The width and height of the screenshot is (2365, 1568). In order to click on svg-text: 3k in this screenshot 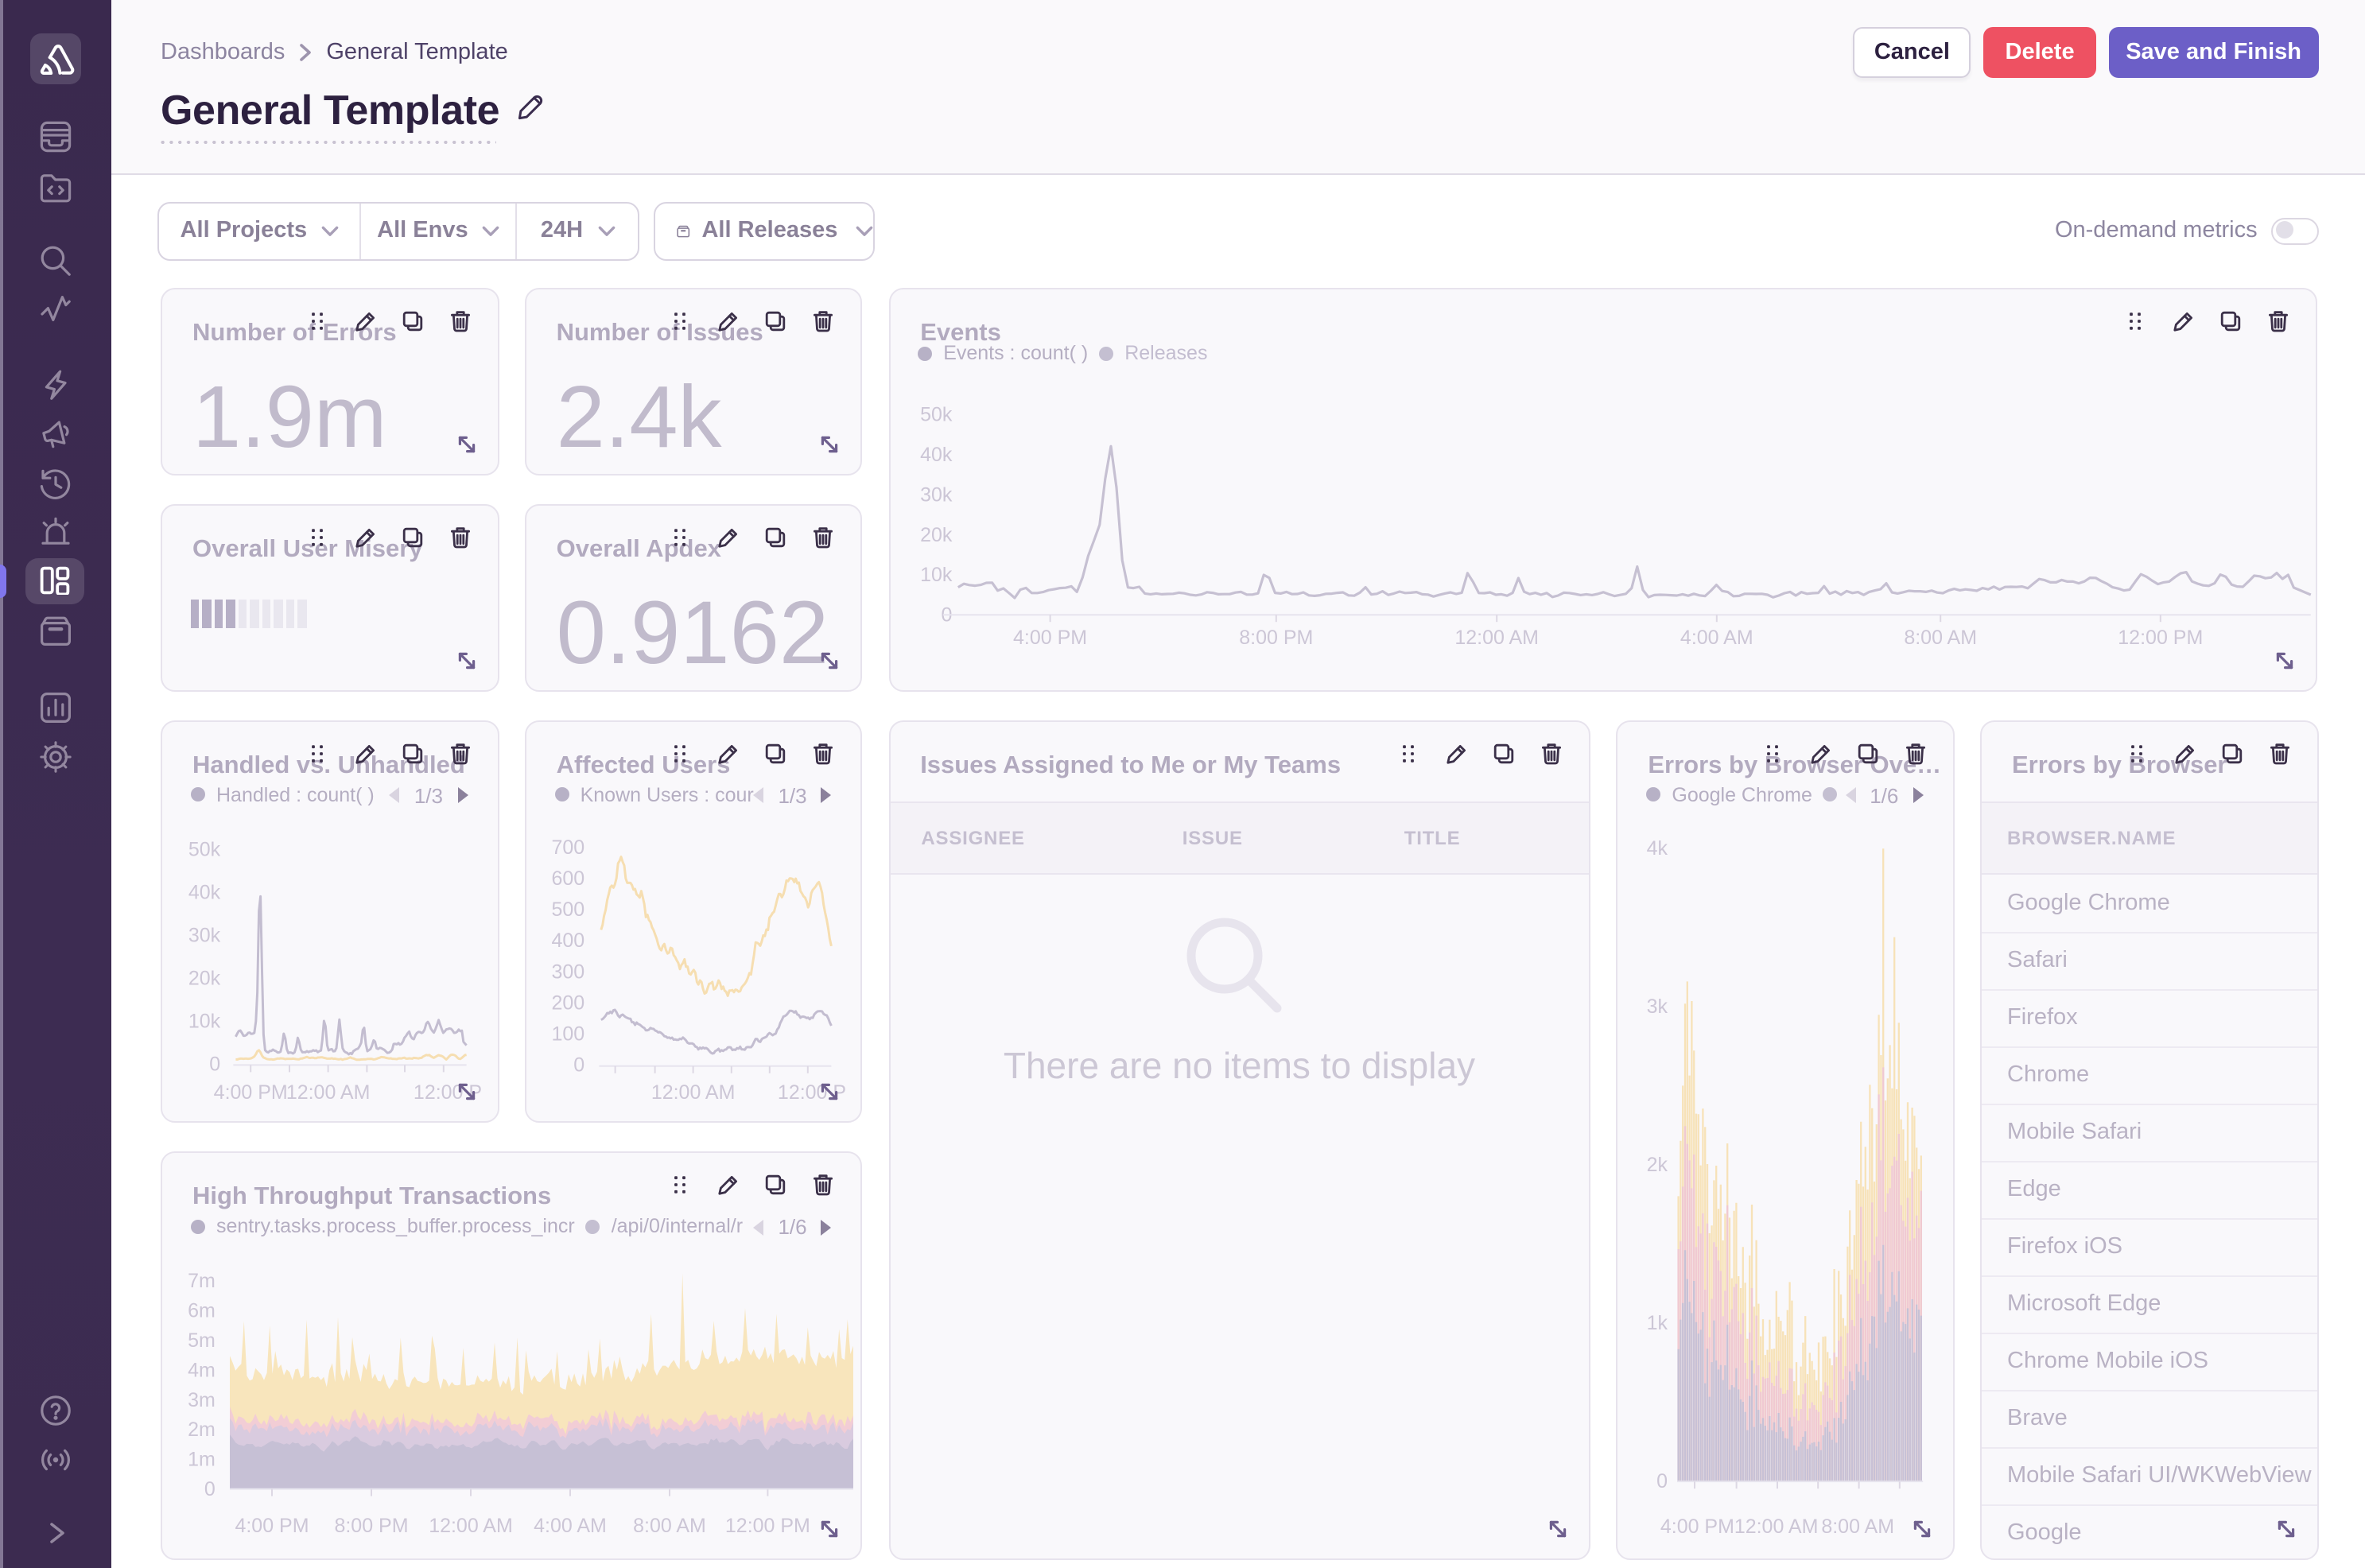, I will do `click(1658, 1006)`.